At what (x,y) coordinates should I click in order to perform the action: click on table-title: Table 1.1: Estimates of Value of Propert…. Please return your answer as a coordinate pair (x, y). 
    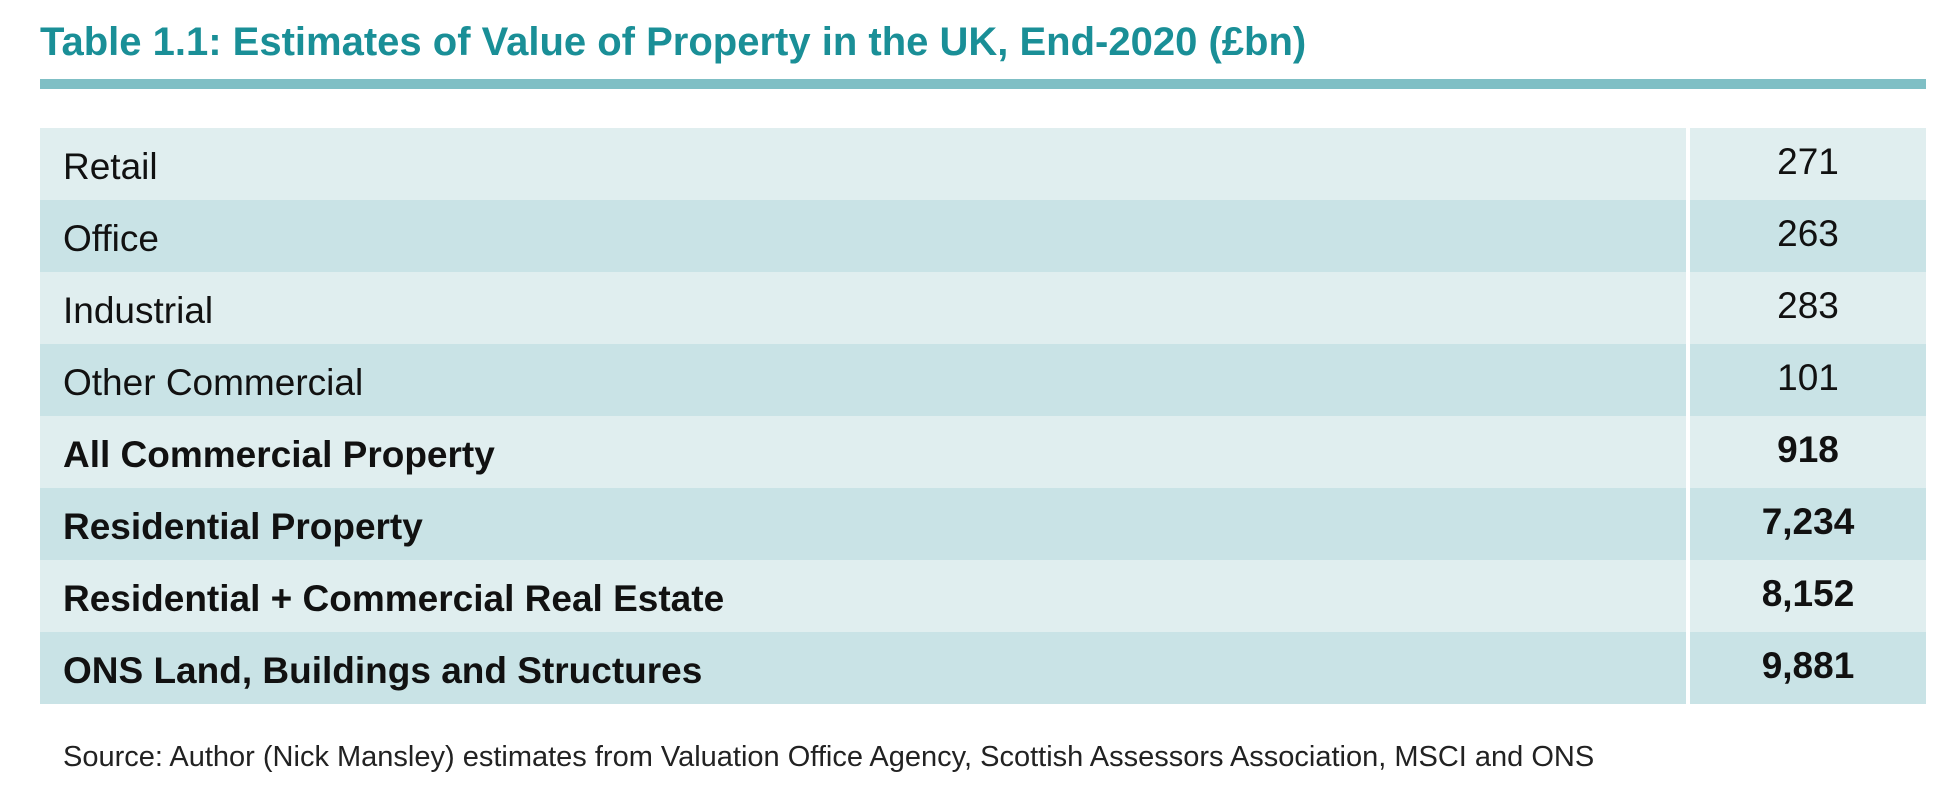
    Looking at the image, I should click on (673, 42).